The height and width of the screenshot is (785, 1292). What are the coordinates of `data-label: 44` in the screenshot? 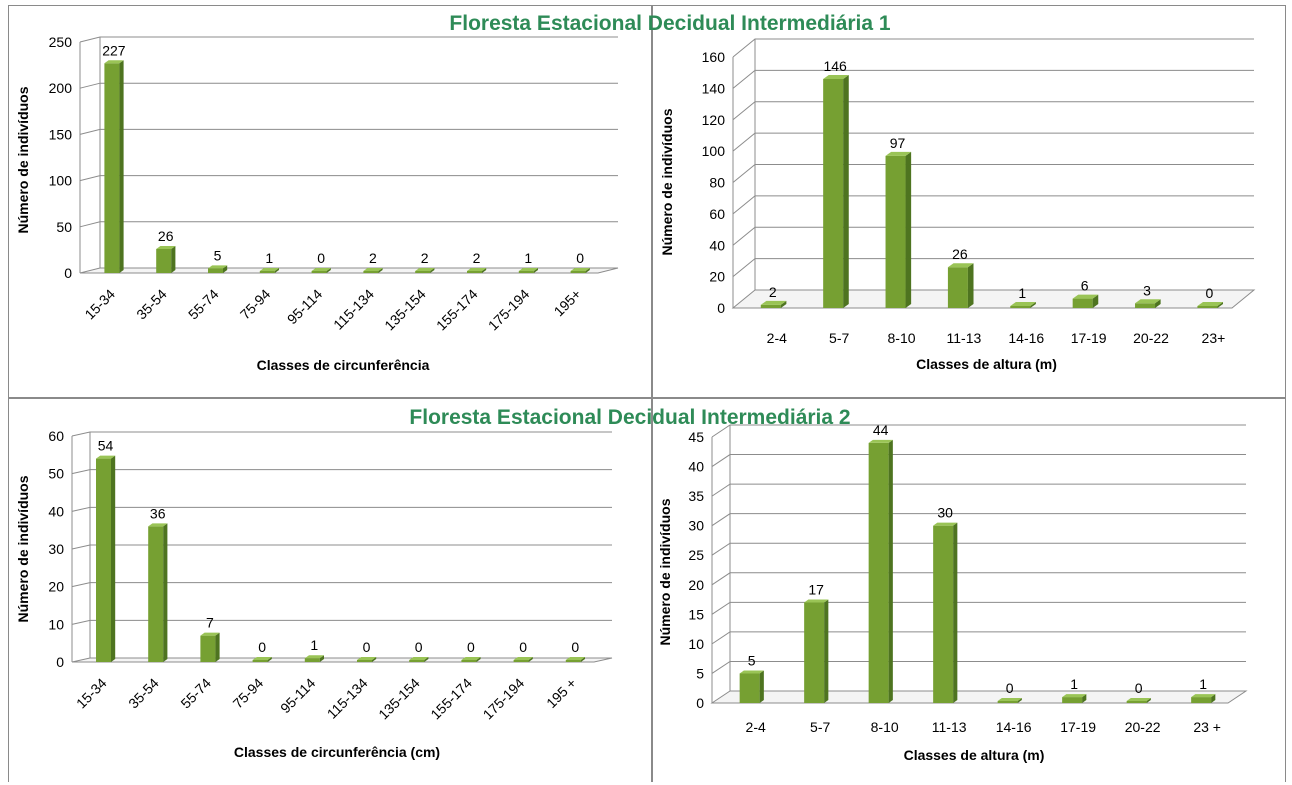 It's located at (881, 430).